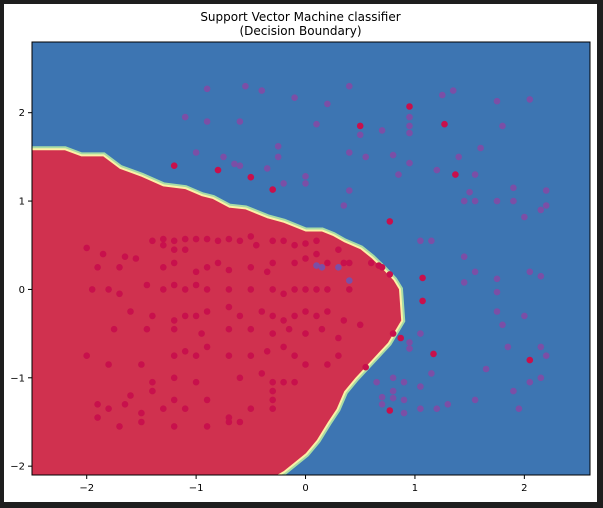 This screenshot has width=603, height=508. I want to click on x-tick-label: 0, so click(305, 488).